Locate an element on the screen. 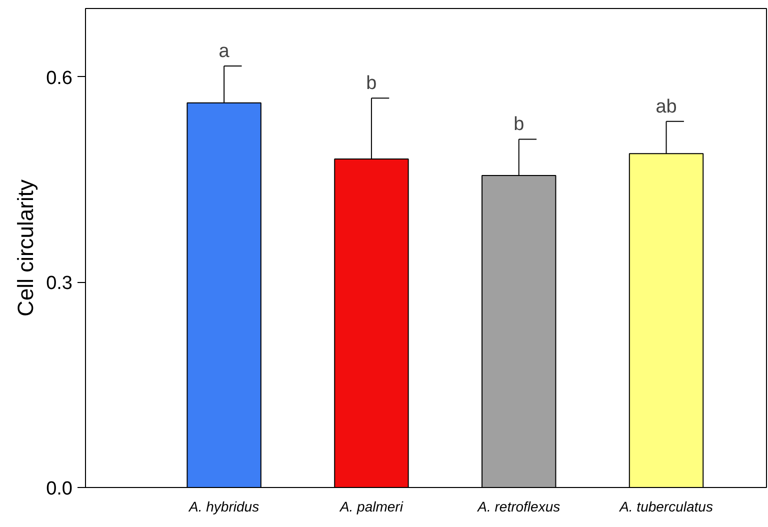 This screenshot has height=527, width=768. y-tick-label: 0.6 is located at coordinates (59, 78).